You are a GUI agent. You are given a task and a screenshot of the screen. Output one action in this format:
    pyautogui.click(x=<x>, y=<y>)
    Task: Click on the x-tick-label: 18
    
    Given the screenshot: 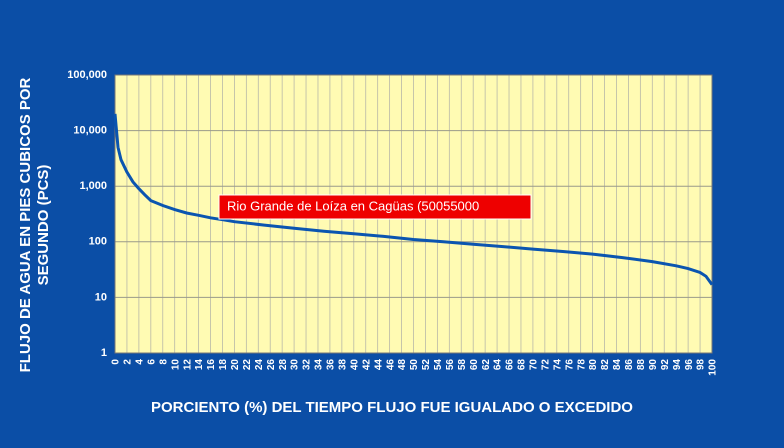 What is the action you would take?
    pyautogui.click(x=223, y=365)
    